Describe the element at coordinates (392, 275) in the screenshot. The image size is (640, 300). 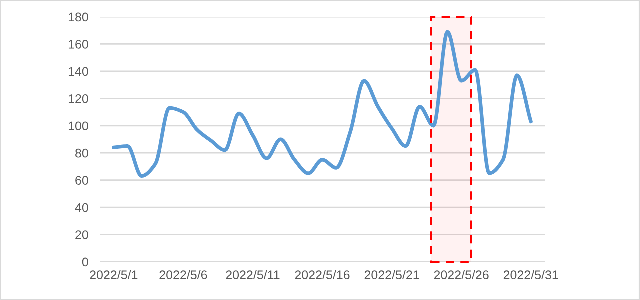
I see `x-tick-label: 2022/5/21` at that location.